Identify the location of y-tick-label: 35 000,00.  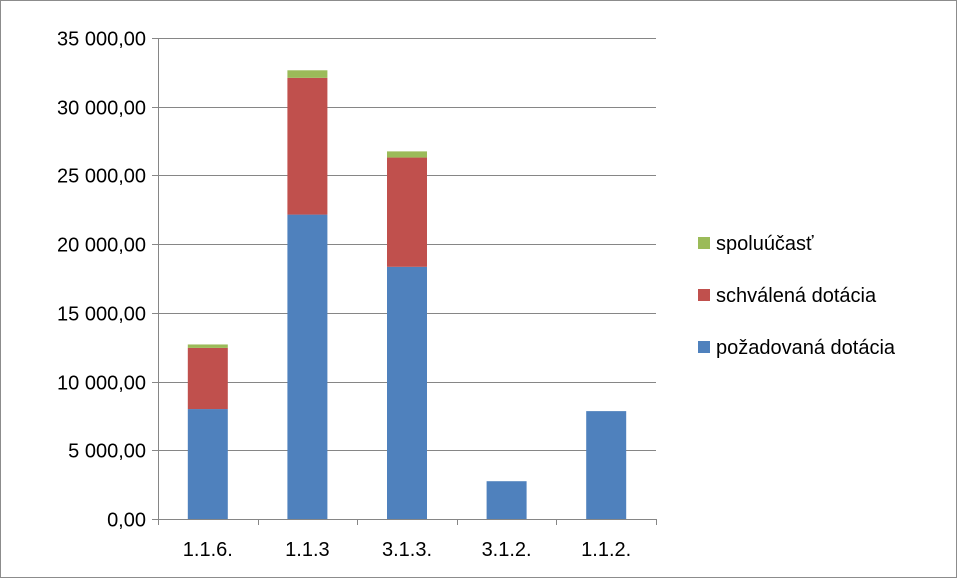
(101, 40).